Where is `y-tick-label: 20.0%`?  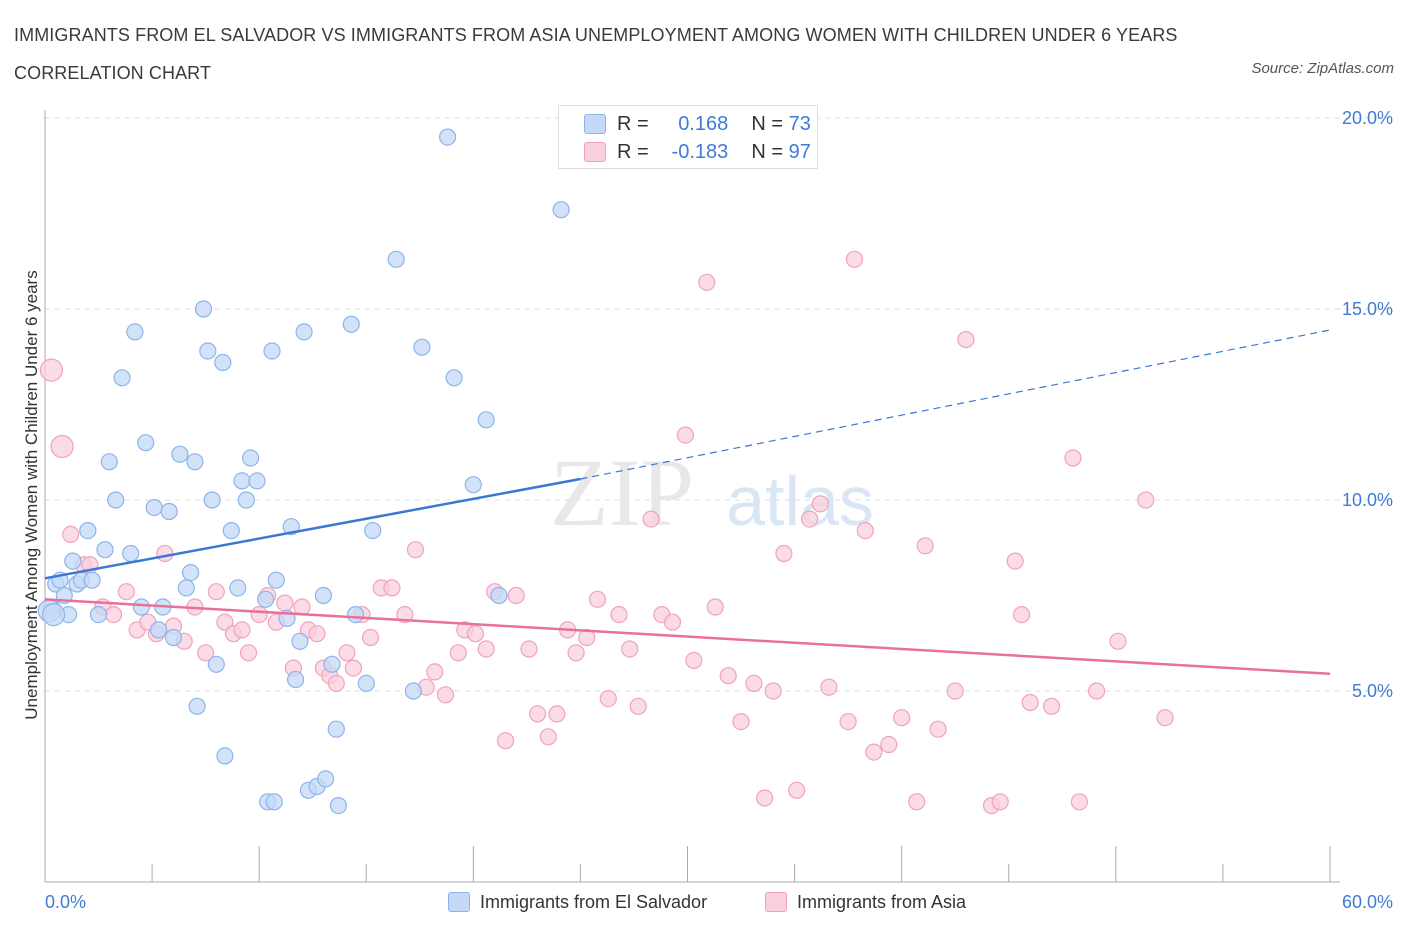
y-tick-label: 20.0% is located at coordinates (1367, 118).